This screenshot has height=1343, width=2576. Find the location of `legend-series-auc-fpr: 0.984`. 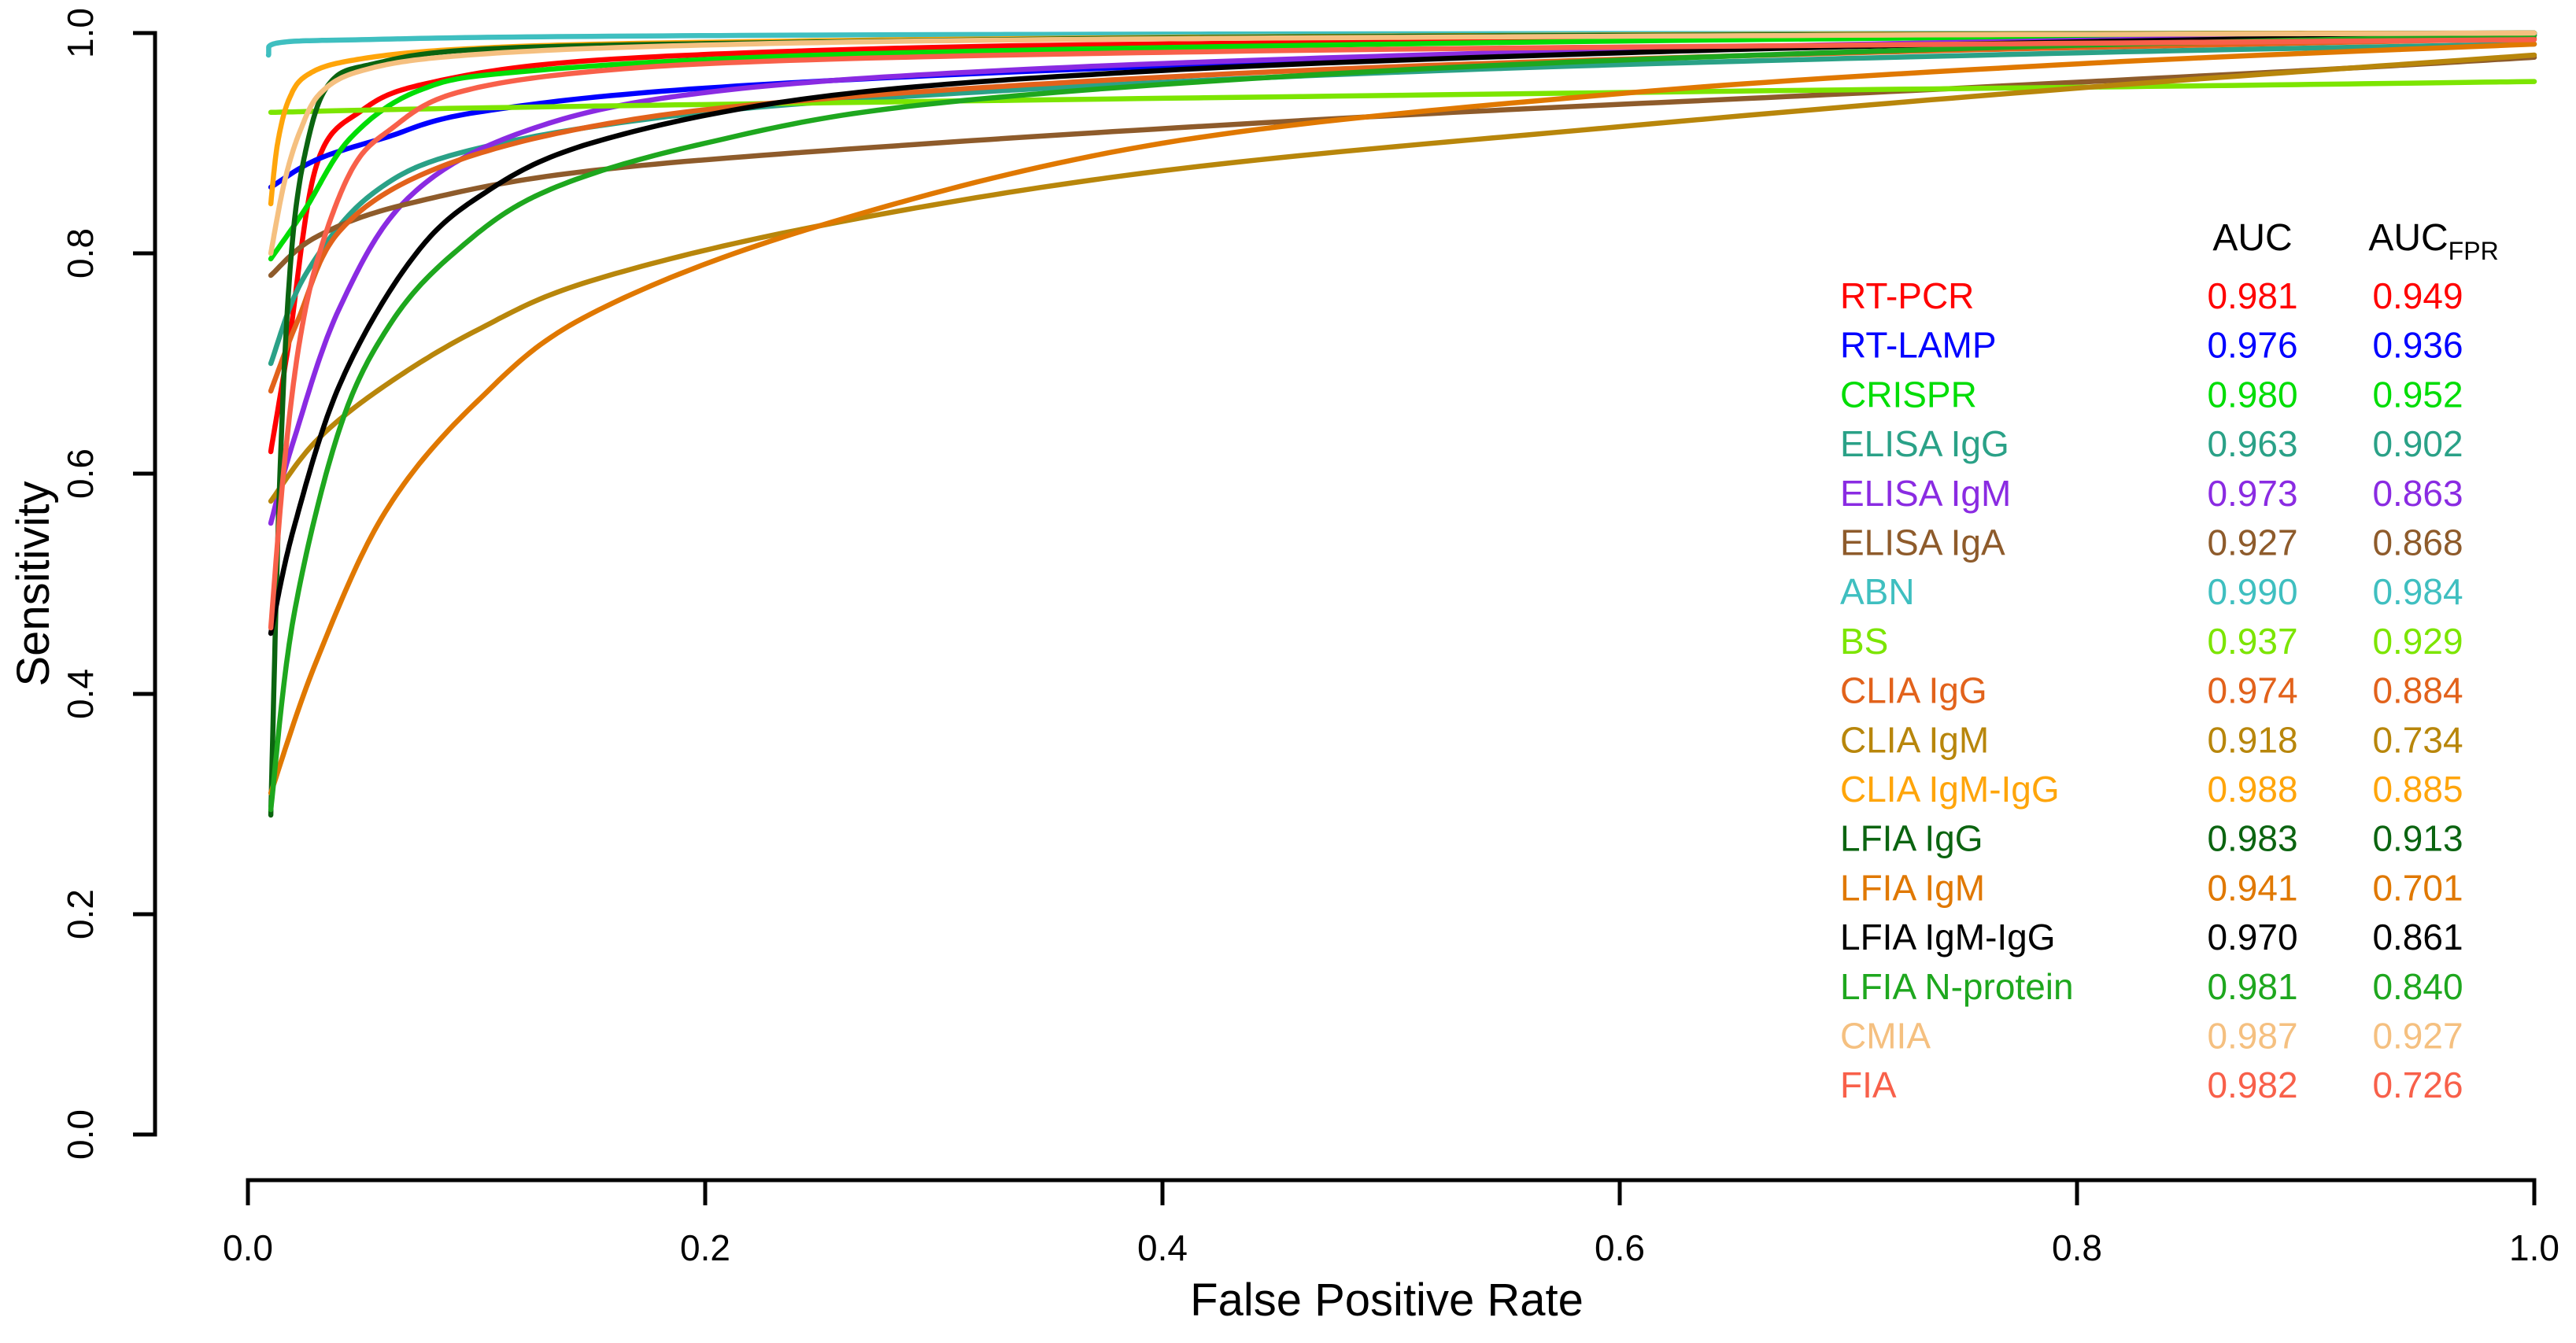

legend-series-auc-fpr: 0.984 is located at coordinates (2417, 591).